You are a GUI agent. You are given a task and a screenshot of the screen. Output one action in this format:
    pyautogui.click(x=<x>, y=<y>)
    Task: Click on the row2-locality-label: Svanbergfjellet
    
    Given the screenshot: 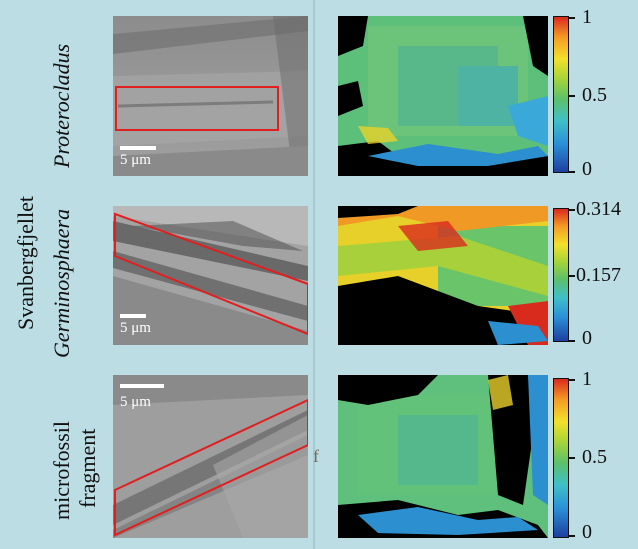 What is the action you would take?
    pyautogui.click(x=25, y=263)
    